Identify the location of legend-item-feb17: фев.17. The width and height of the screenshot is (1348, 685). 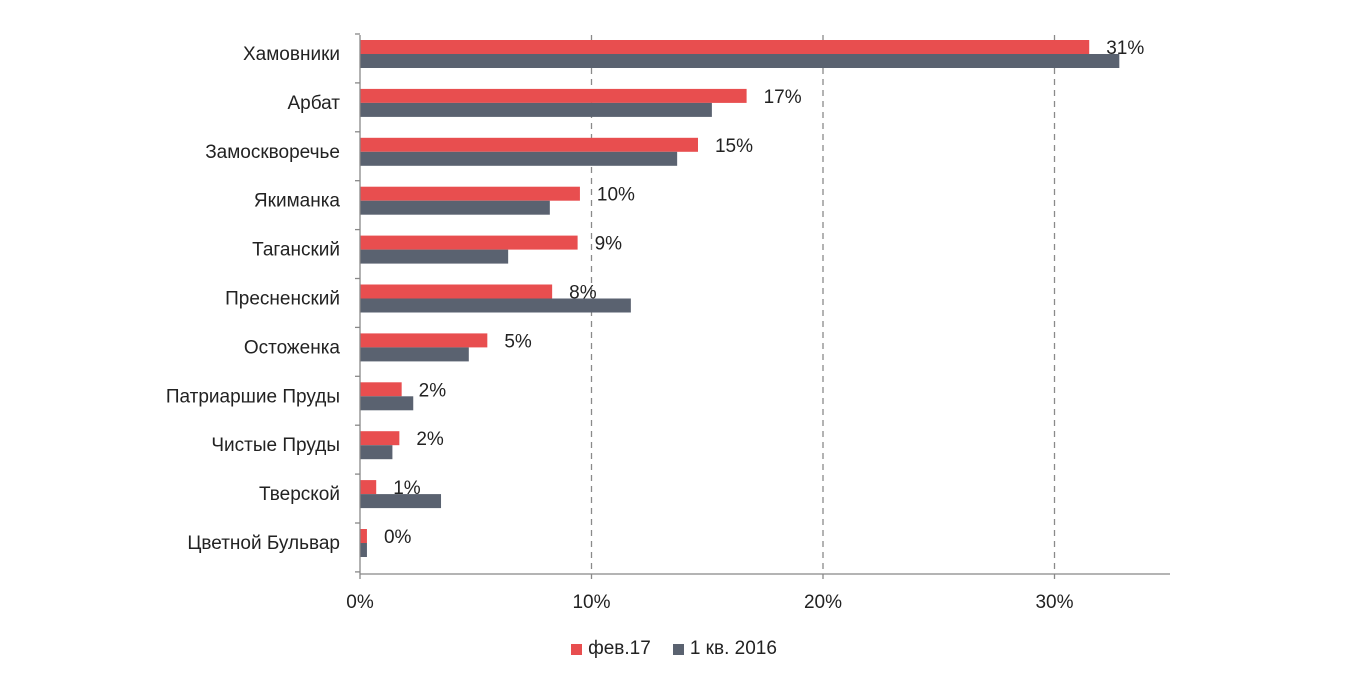
(611, 649).